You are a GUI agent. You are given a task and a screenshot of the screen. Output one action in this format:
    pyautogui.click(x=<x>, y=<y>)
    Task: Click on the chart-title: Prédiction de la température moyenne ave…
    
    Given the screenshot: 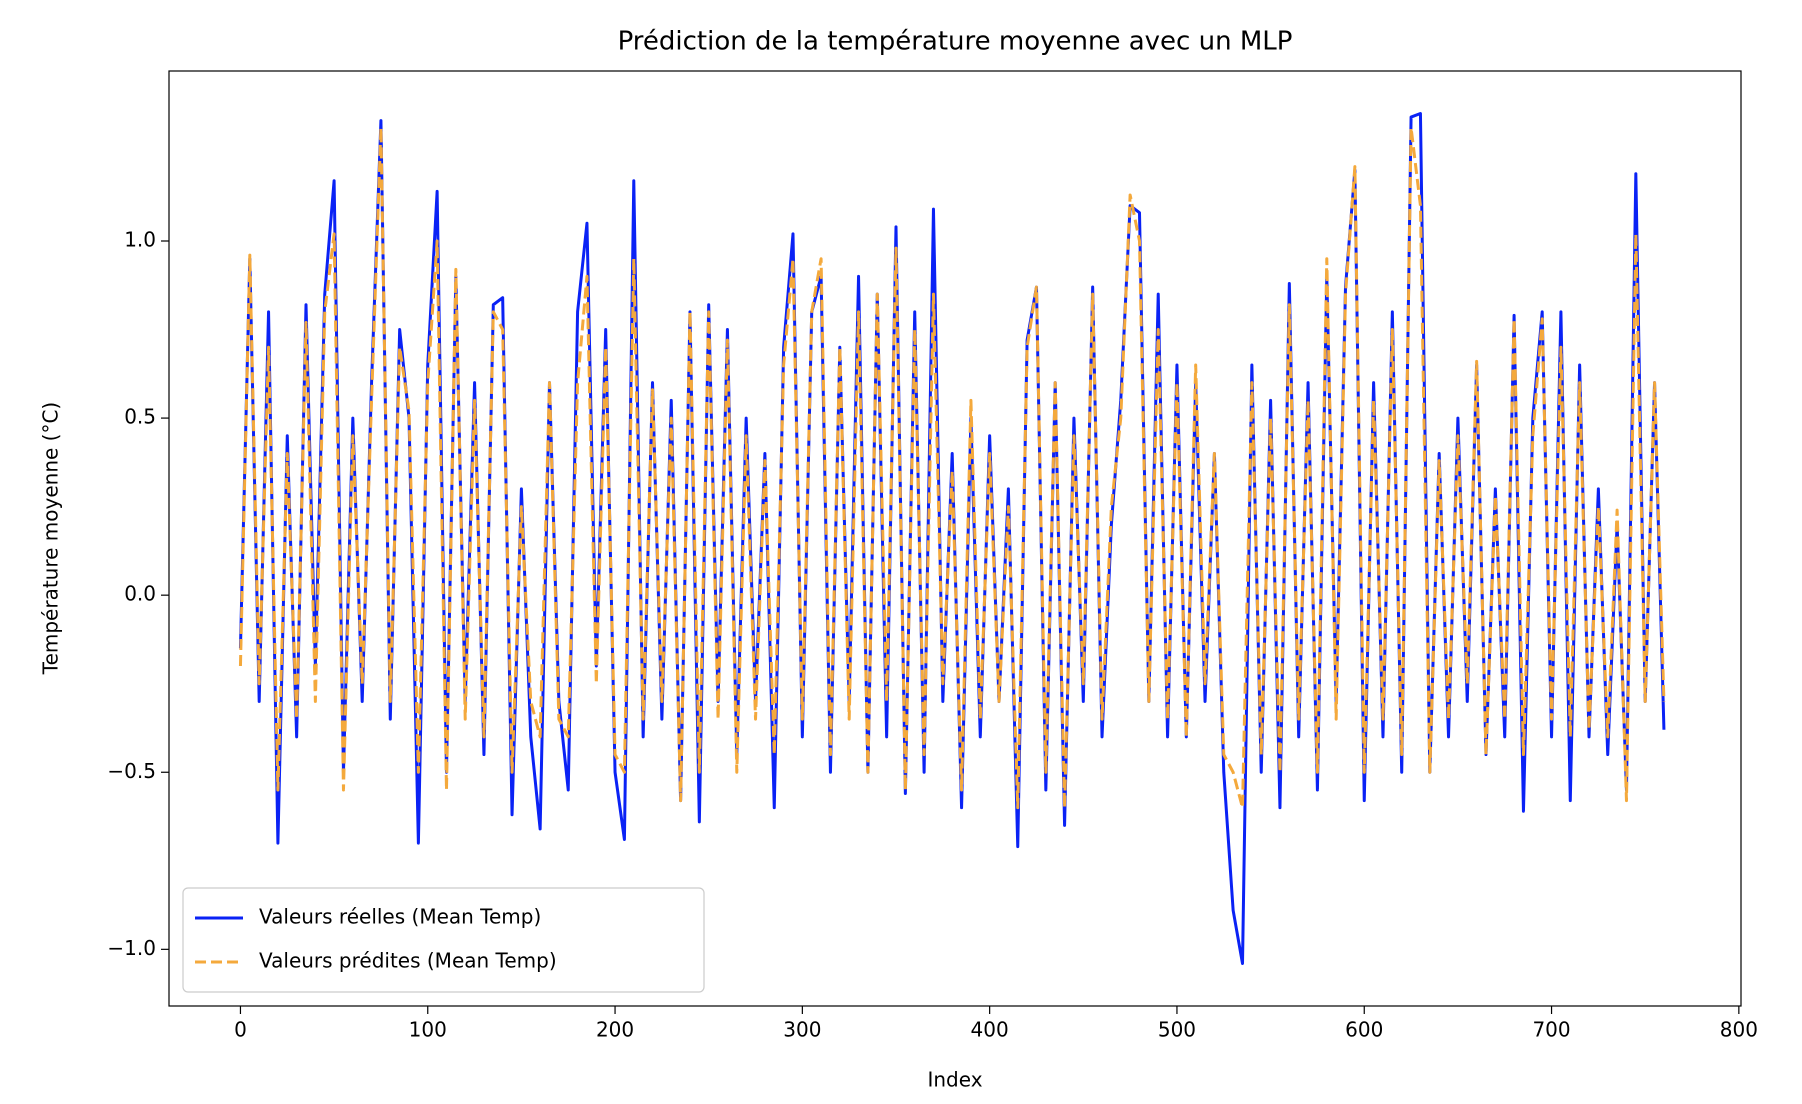 What is the action you would take?
    pyautogui.click(x=955, y=42)
    